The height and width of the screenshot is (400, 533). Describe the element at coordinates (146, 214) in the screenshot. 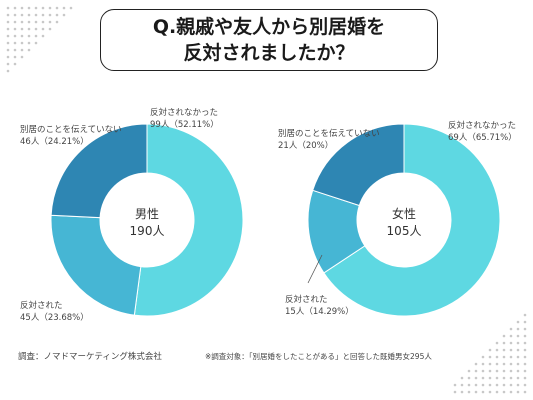

I see `male-center-label: 男性` at that location.